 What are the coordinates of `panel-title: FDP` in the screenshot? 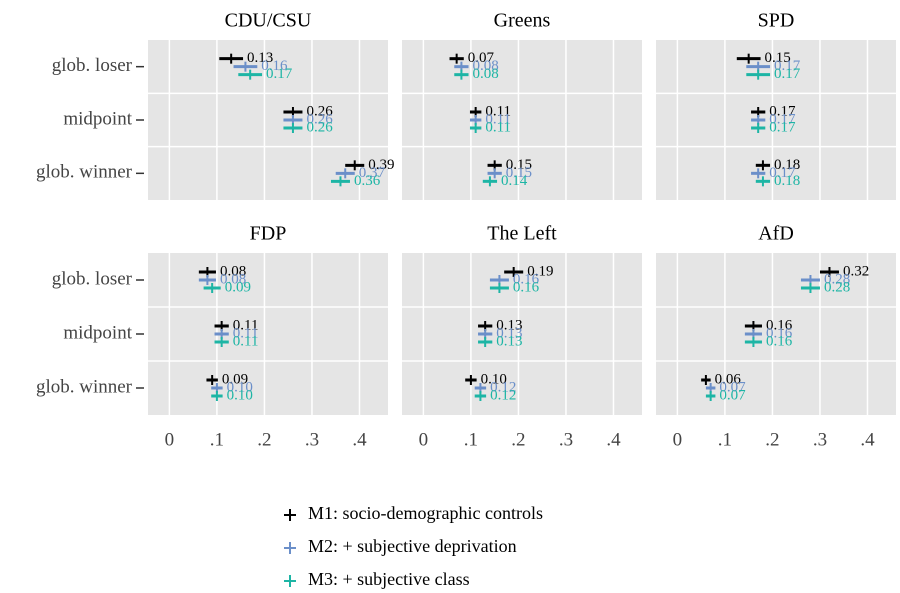 It's located at (268, 234).